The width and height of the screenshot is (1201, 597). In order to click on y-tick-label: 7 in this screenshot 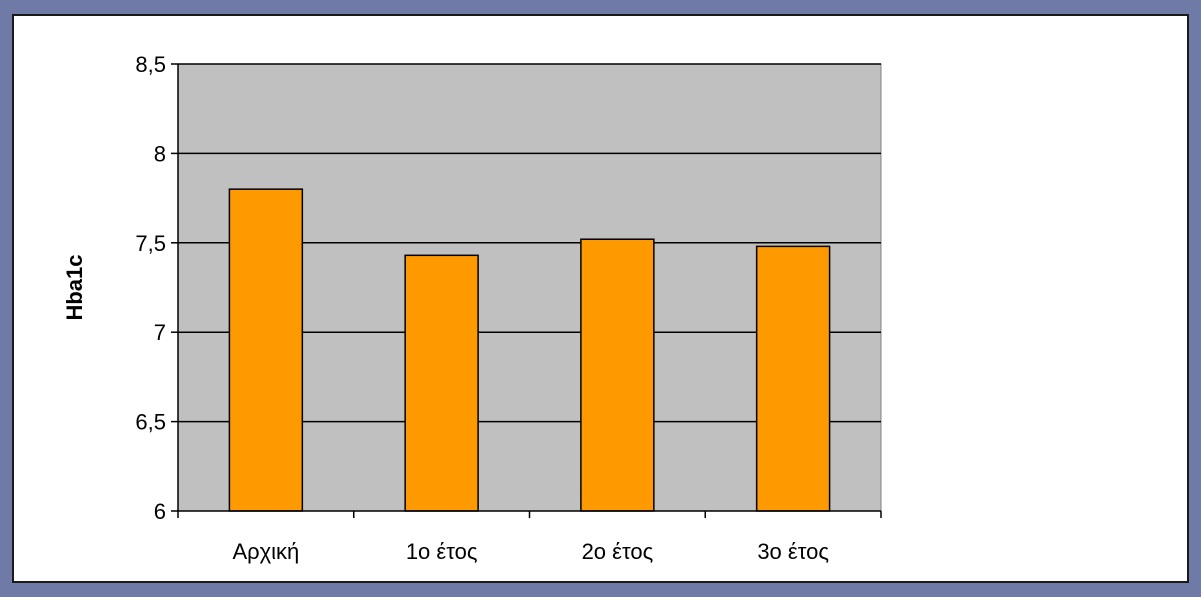, I will do `click(160, 332)`.